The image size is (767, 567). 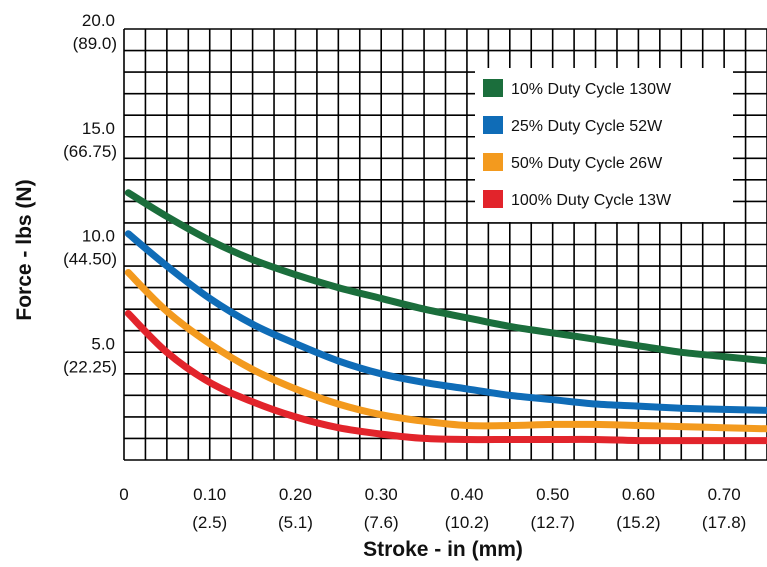 I want to click on x-tick-label: 0.20, so click(x=295, y=494).